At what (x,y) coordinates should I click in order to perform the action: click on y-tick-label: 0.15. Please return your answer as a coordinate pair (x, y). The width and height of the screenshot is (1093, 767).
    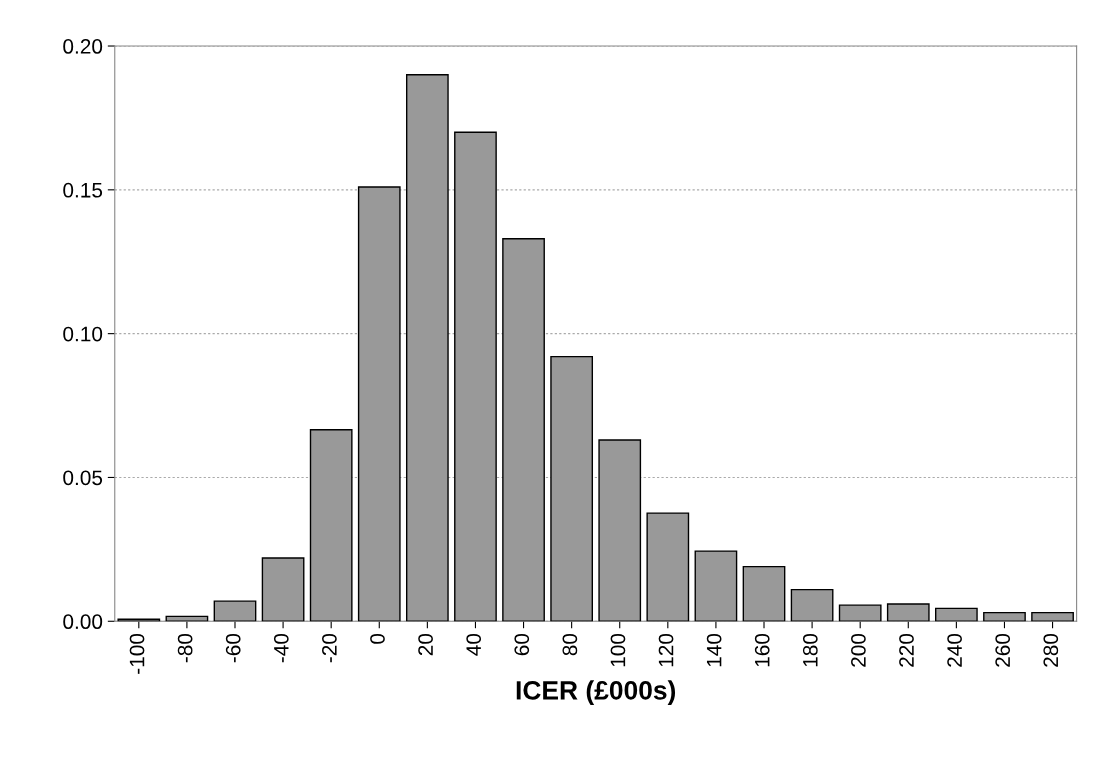
    Looking at the image, I should click on (83, 190).